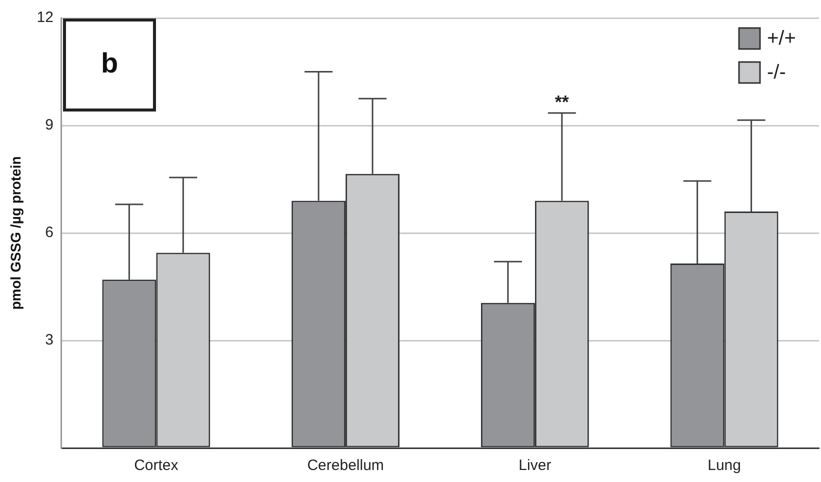 This screenshot has height=482, width=821. I want to click on x-tick-label: Lung, so click(724, 465).